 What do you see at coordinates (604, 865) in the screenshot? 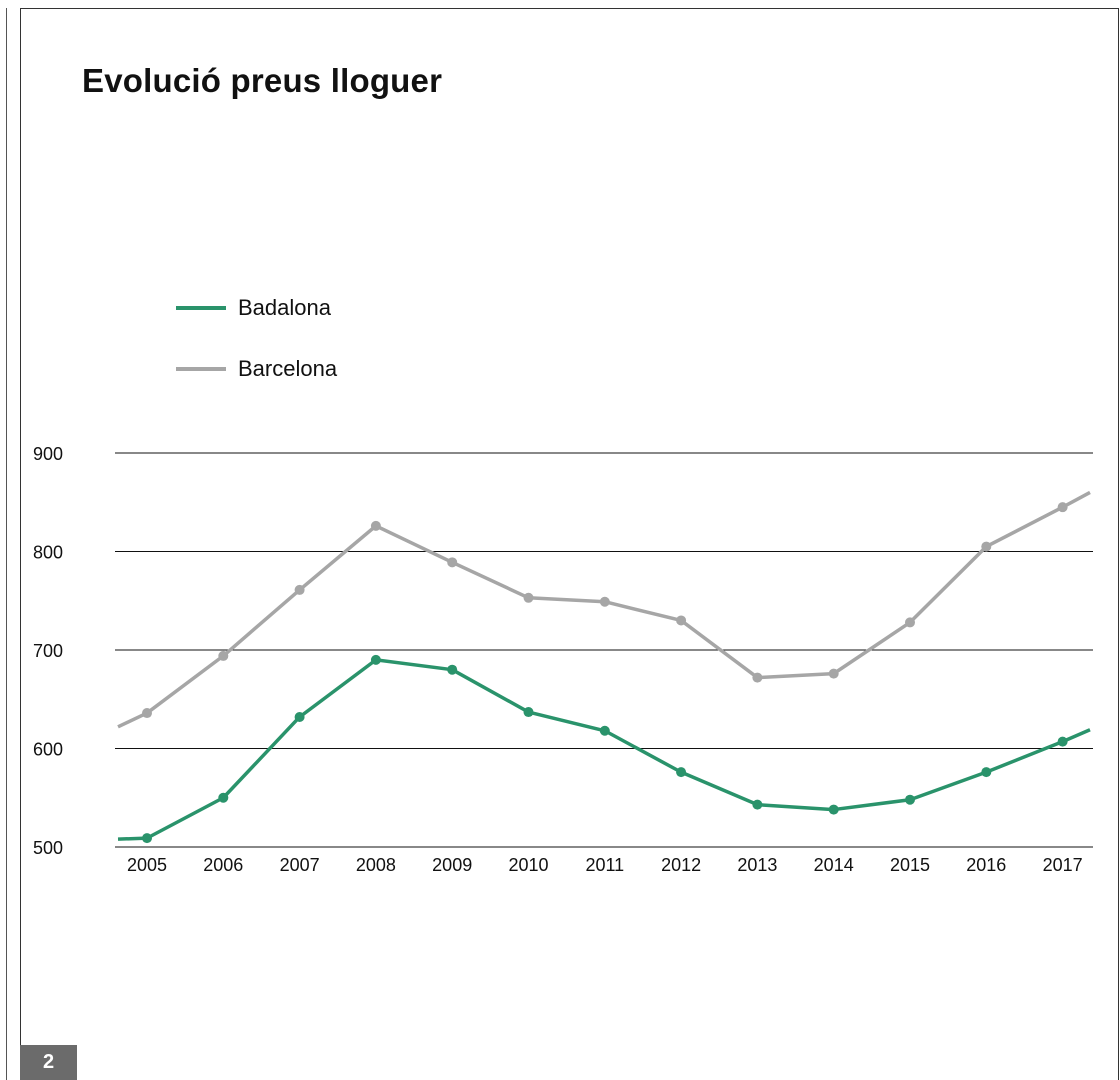
I see `x-tick-label: 2011` at bounding box center [604, 865].